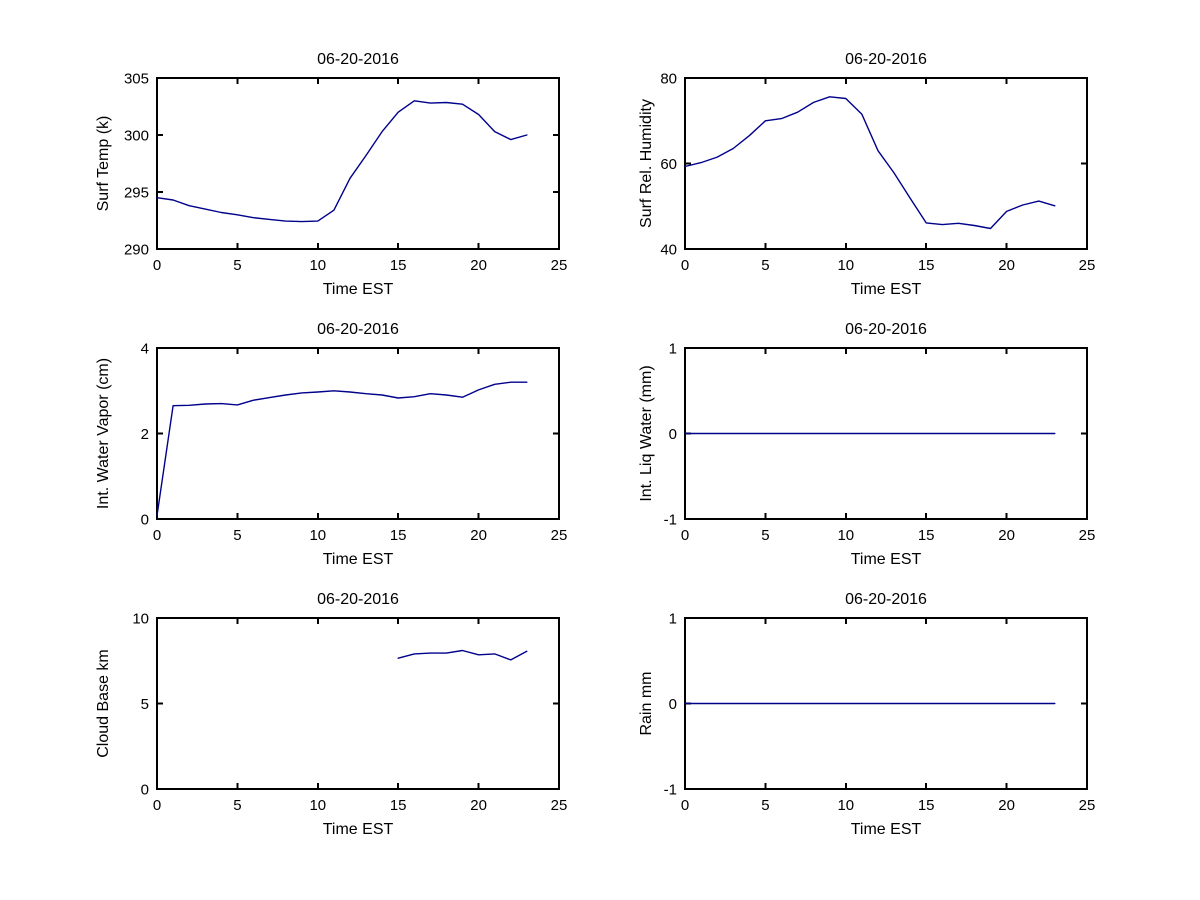  What do you see at coordinates (668, 164) in the screenshot?
I see `y-tick-label: 60` at bounding box center [668, 164].